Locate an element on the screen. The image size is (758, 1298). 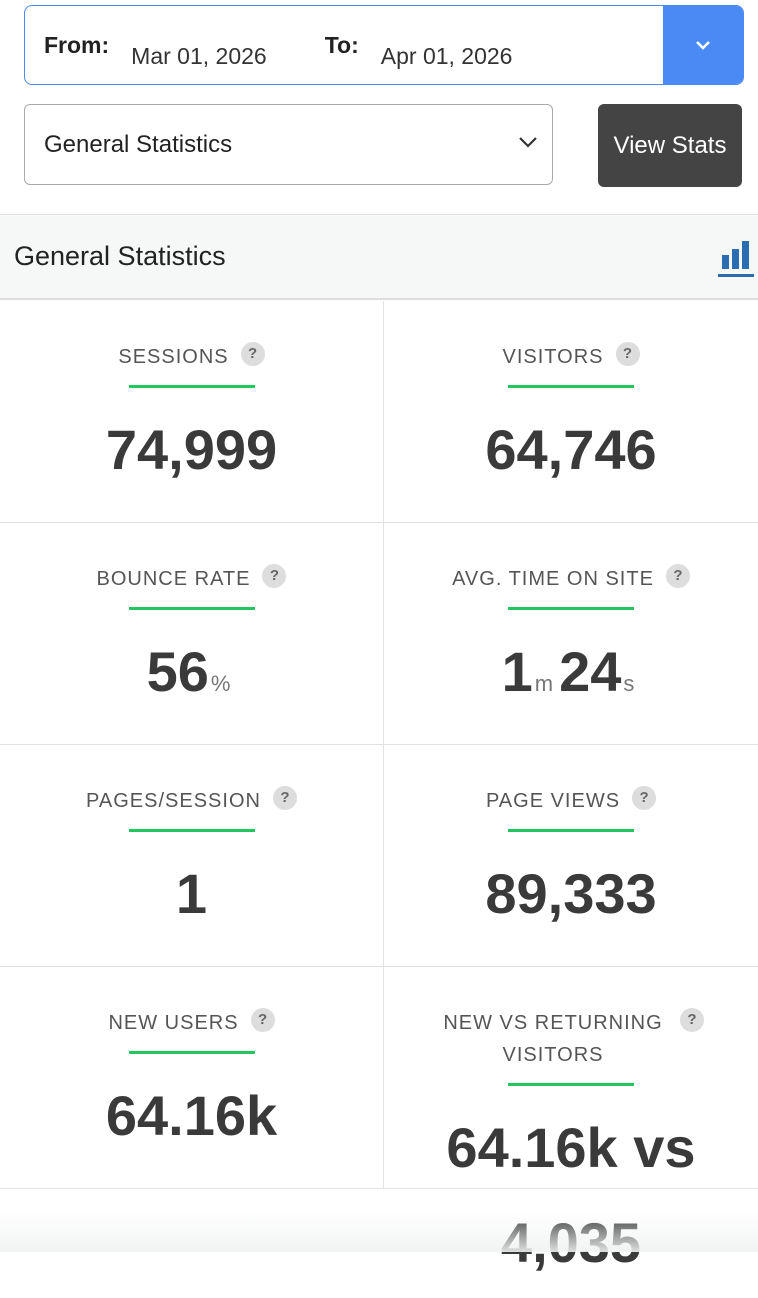
stat-value: 74,999 is located at coordinates (191, 457).